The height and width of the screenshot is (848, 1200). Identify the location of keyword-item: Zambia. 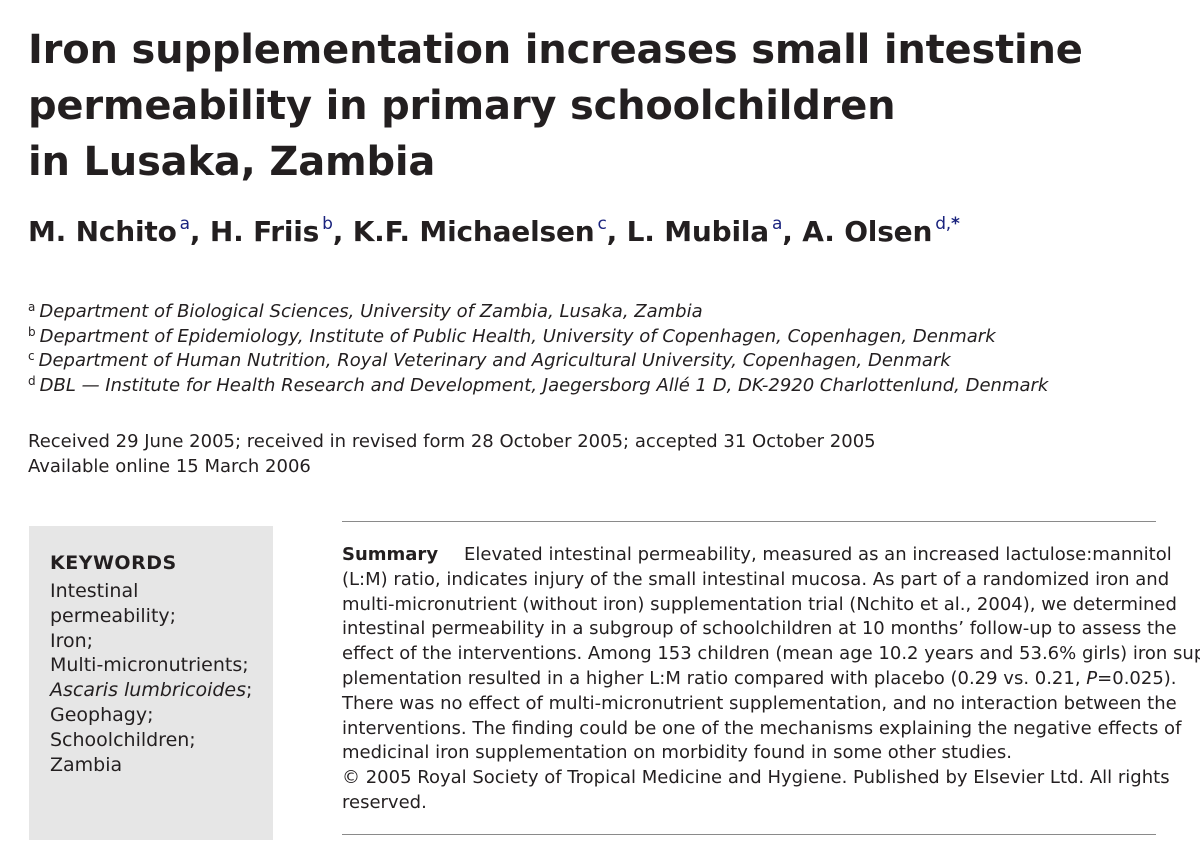
(86, 764).